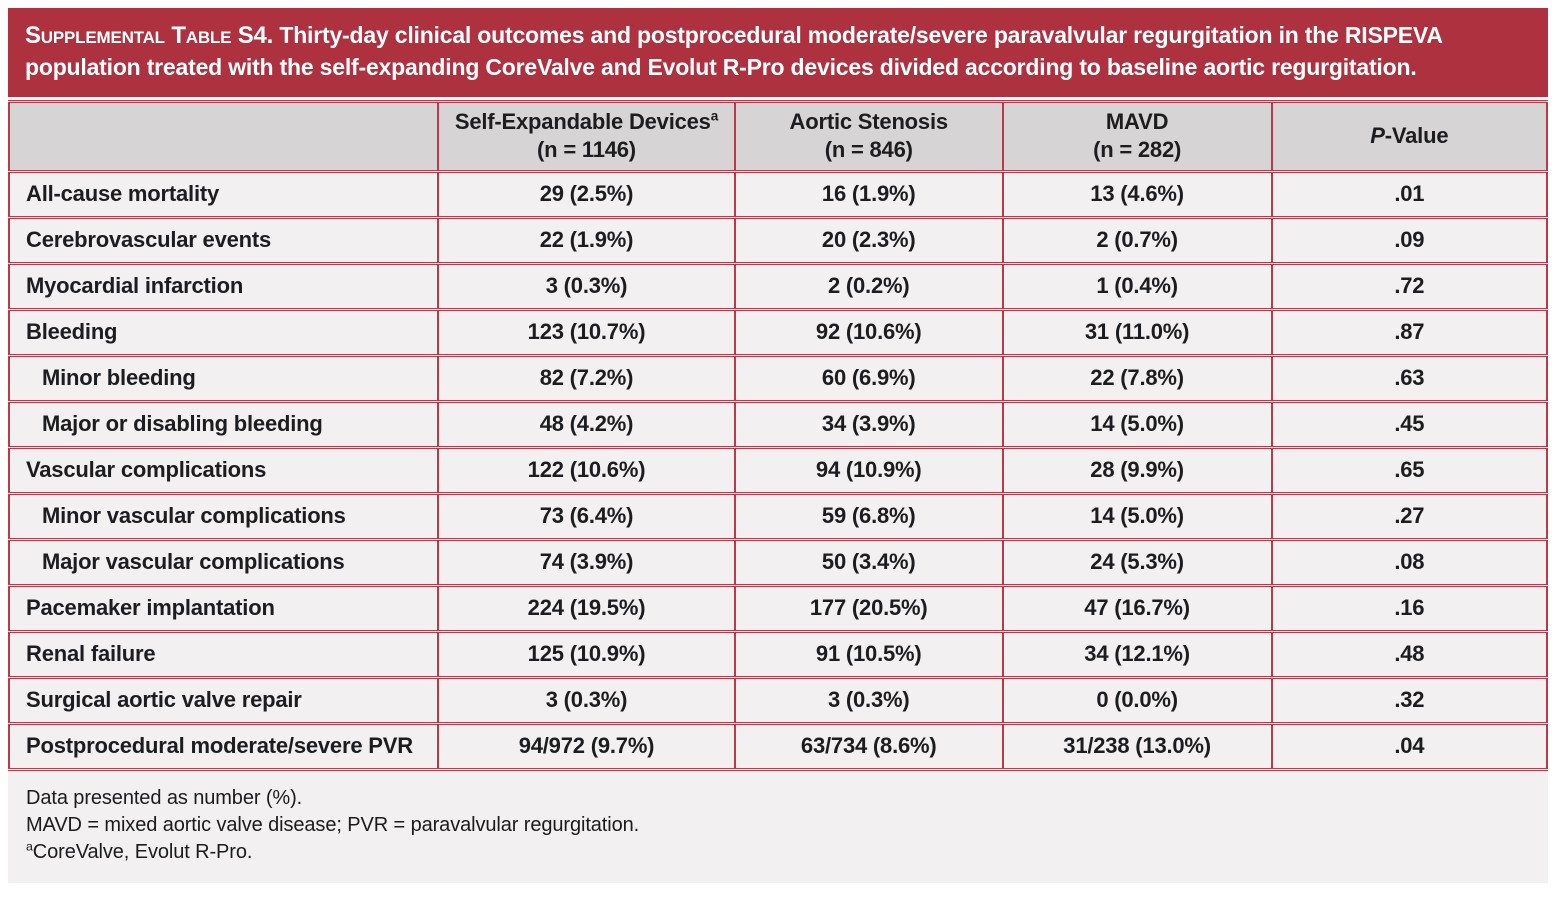 The image size is (1556, 924). Describe the element at coordinates (586, 516) in the screenshot. I see `value-cell: 73 (6.4%)` at that location.